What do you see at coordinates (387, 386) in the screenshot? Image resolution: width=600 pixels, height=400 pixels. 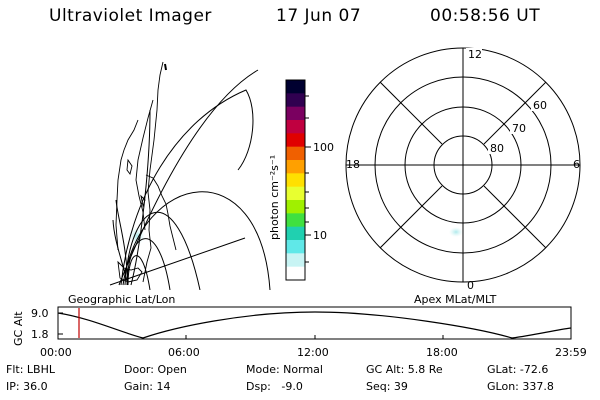 I see `seq-info: Seq: 39` at bounding box center [387, 386].